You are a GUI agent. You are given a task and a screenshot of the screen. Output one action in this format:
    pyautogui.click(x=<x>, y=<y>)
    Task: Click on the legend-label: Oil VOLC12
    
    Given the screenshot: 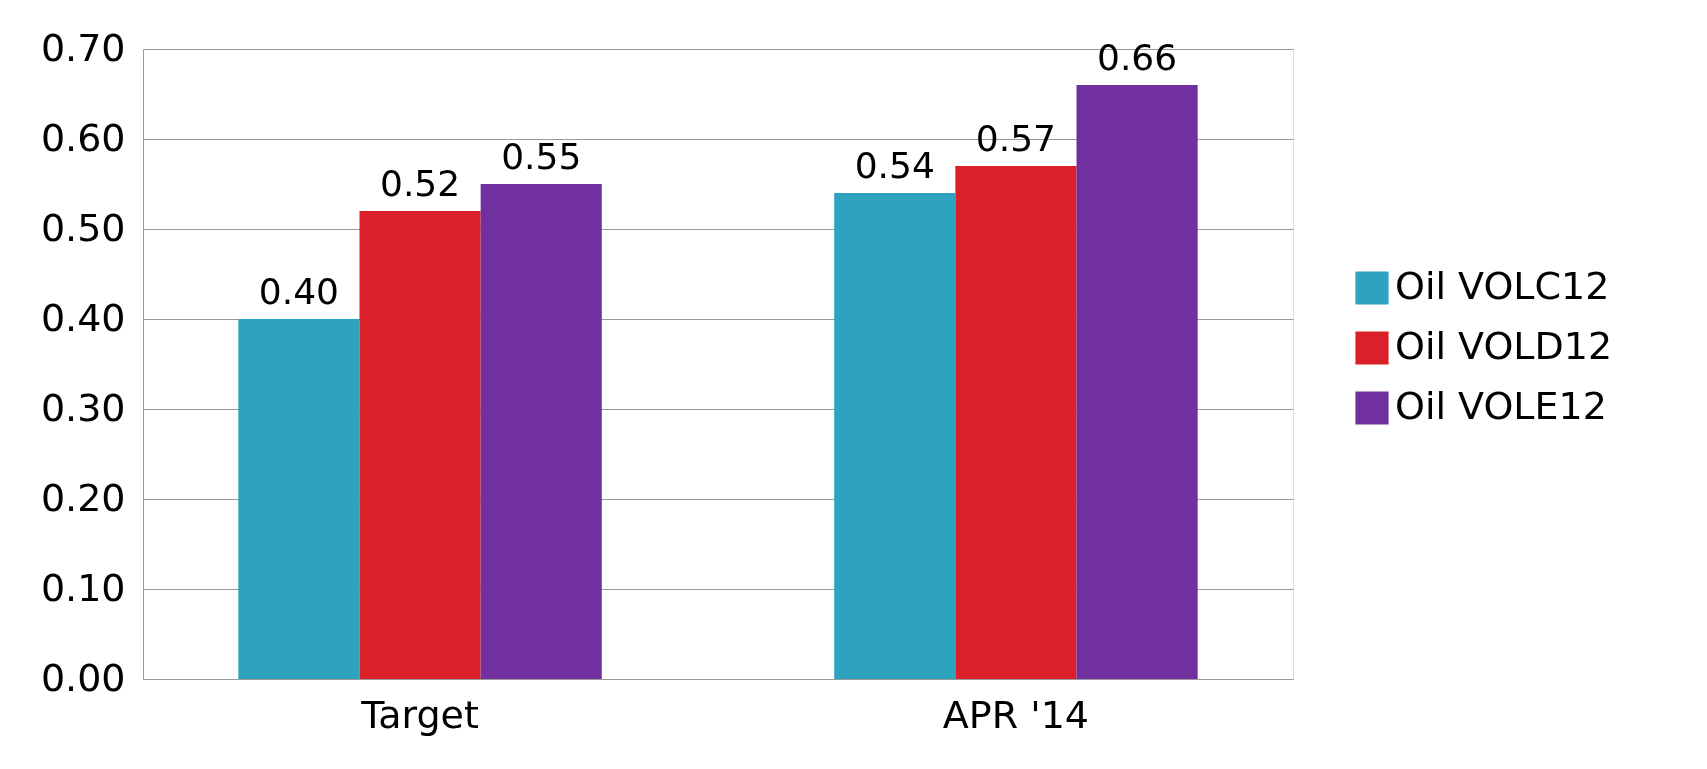 What is the action you would take?
    pyautogui.click(x=1502, y=286)
    